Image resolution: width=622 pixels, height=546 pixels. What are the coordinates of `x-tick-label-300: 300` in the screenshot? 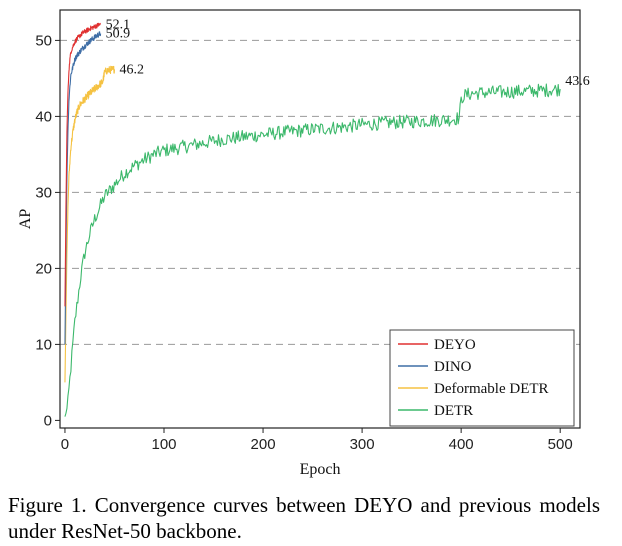 It's located at (362, 444).